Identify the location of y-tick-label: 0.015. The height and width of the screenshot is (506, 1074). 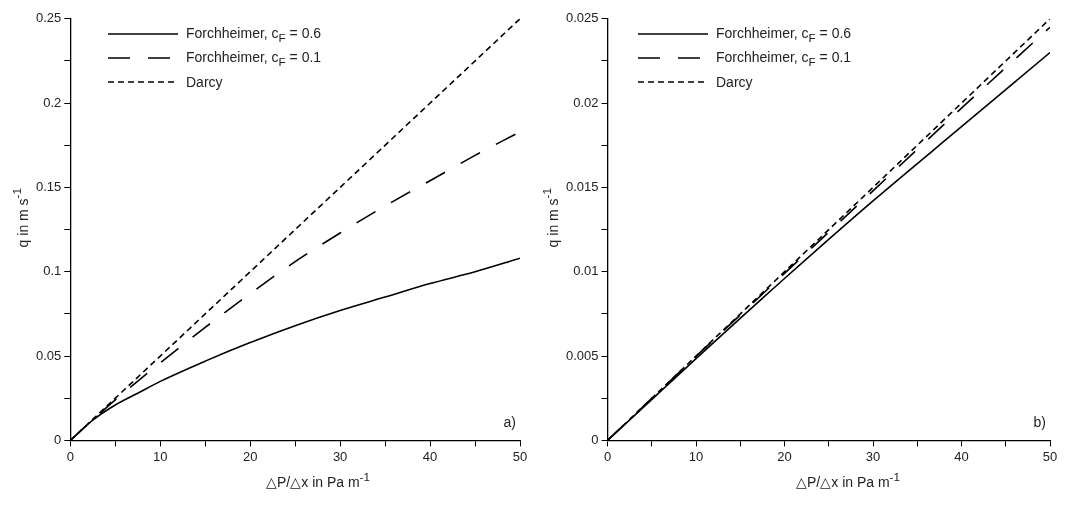
(582, 187).